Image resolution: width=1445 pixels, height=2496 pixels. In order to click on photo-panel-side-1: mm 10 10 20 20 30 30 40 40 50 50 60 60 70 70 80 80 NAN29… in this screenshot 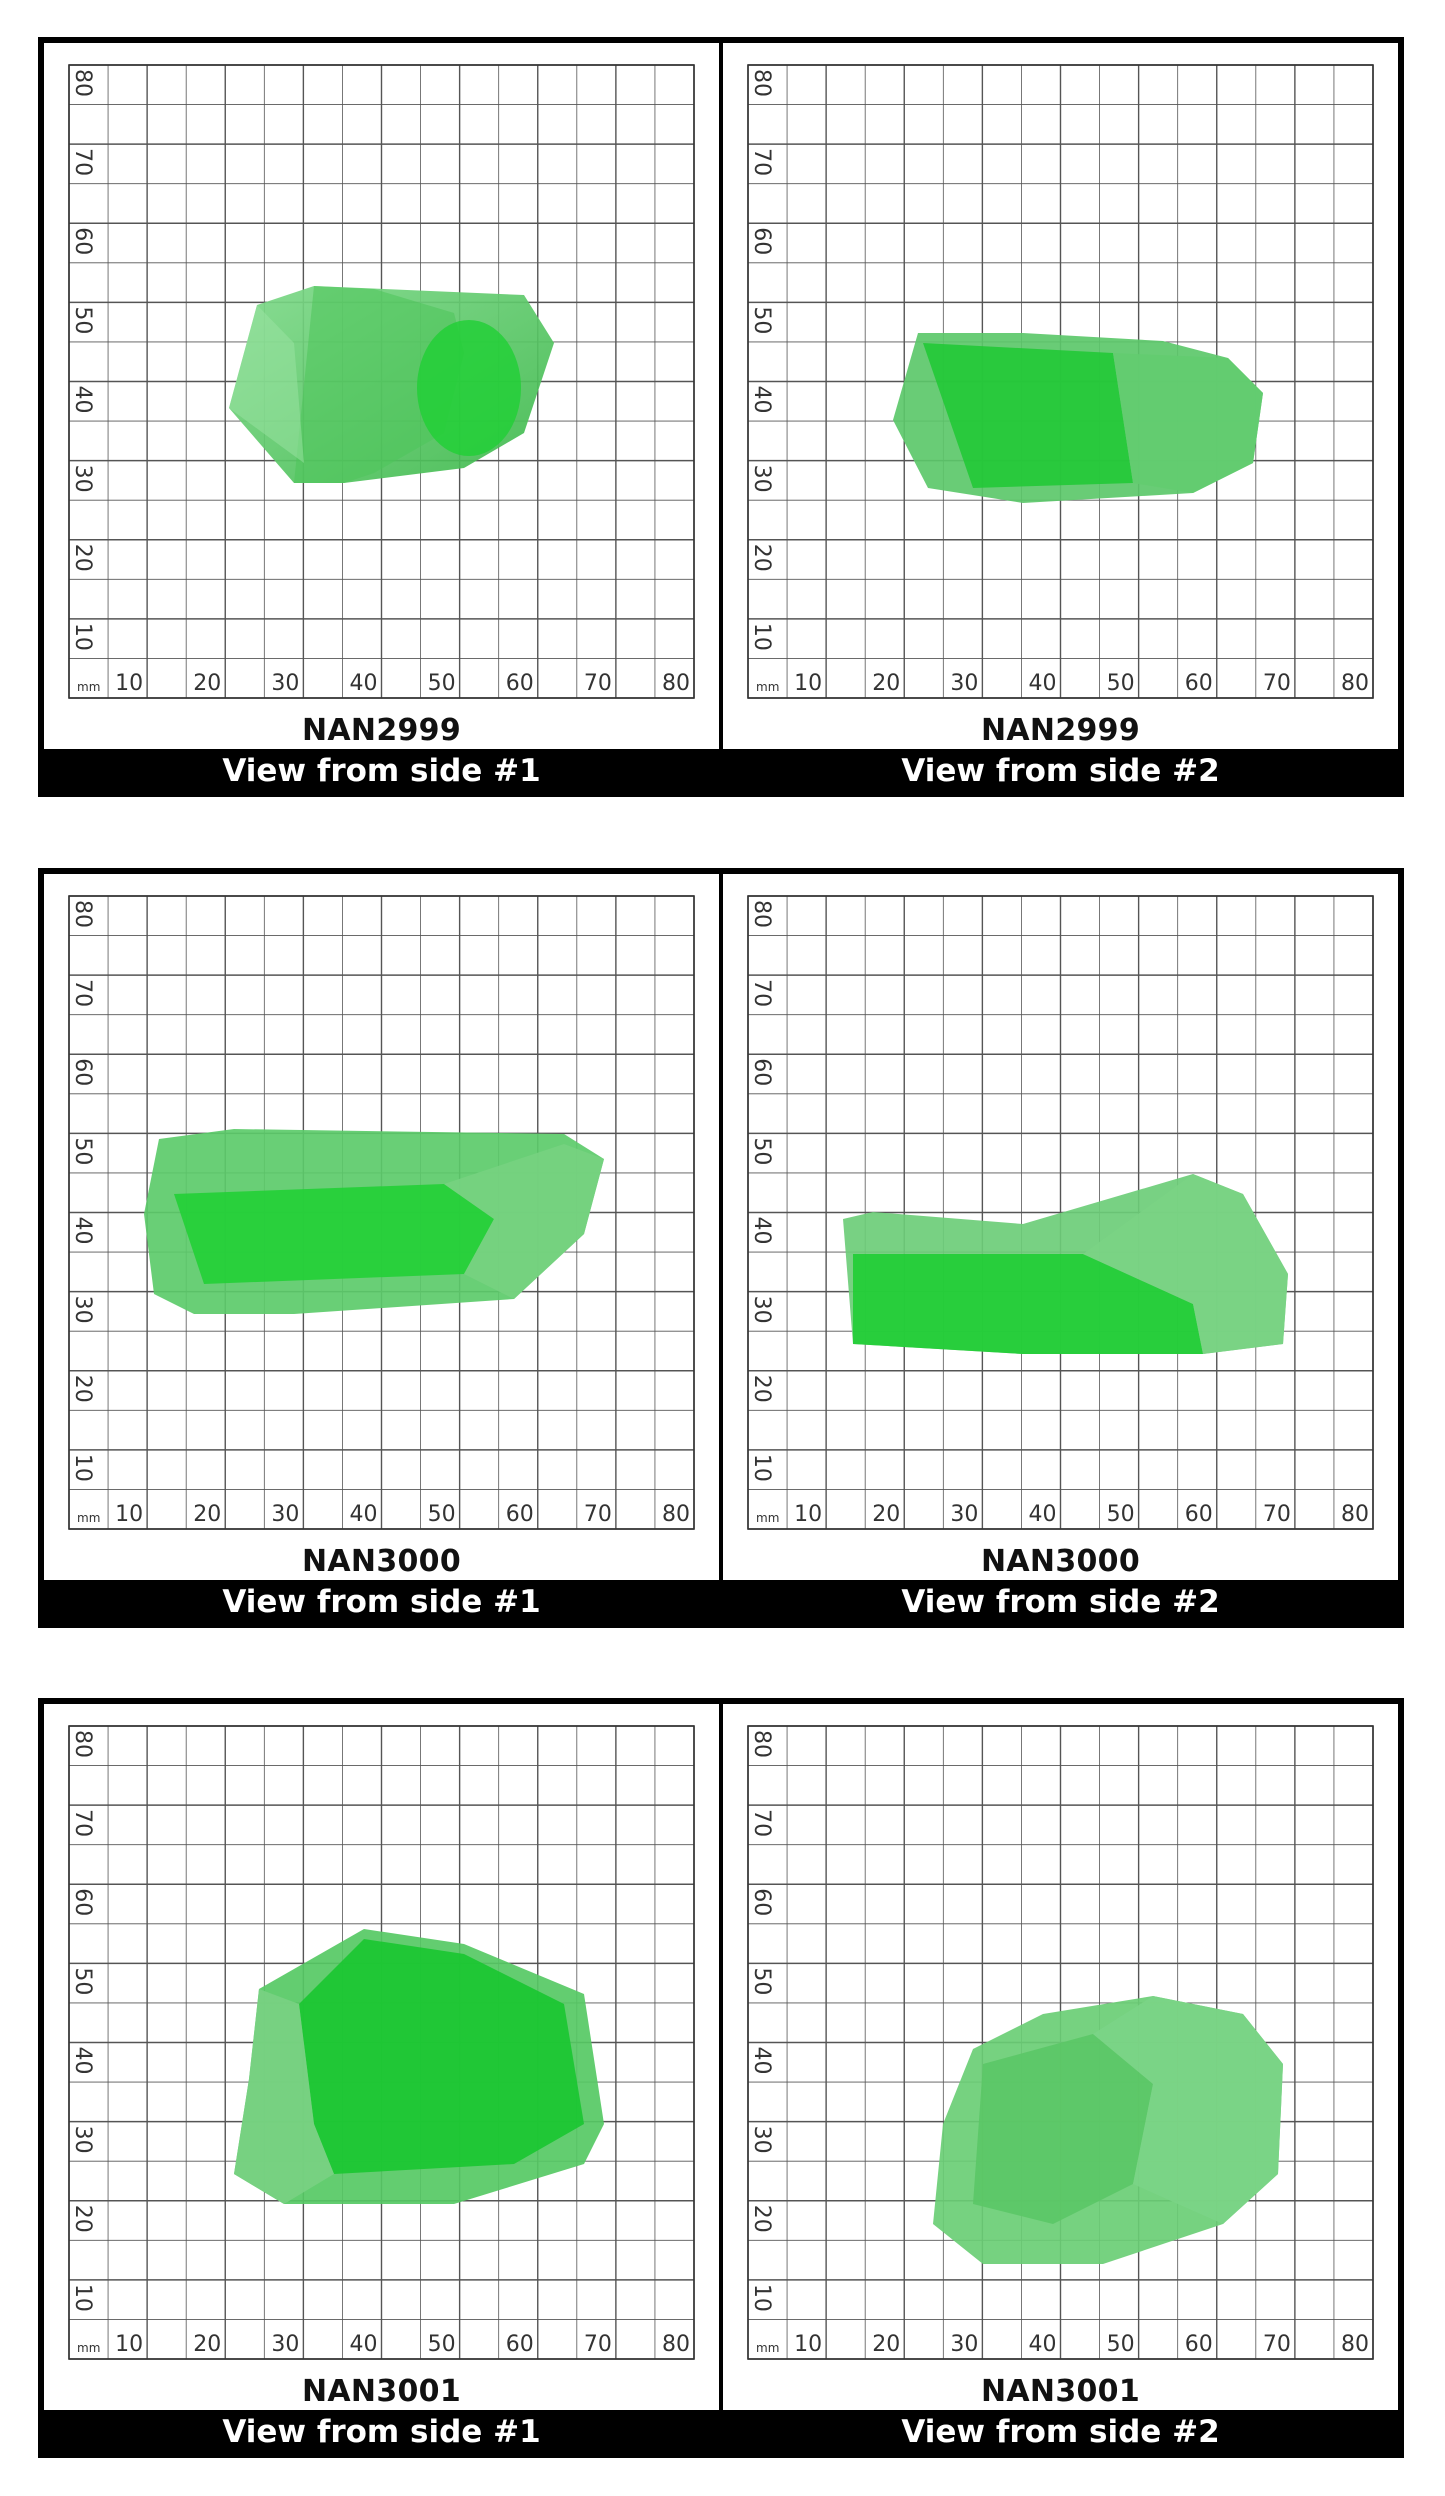, I will do `click(381, 396)`.